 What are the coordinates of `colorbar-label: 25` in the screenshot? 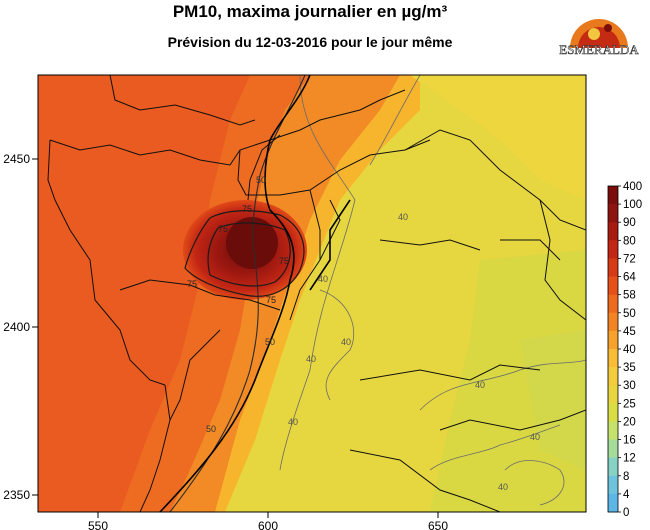 It's located at (629, 404).